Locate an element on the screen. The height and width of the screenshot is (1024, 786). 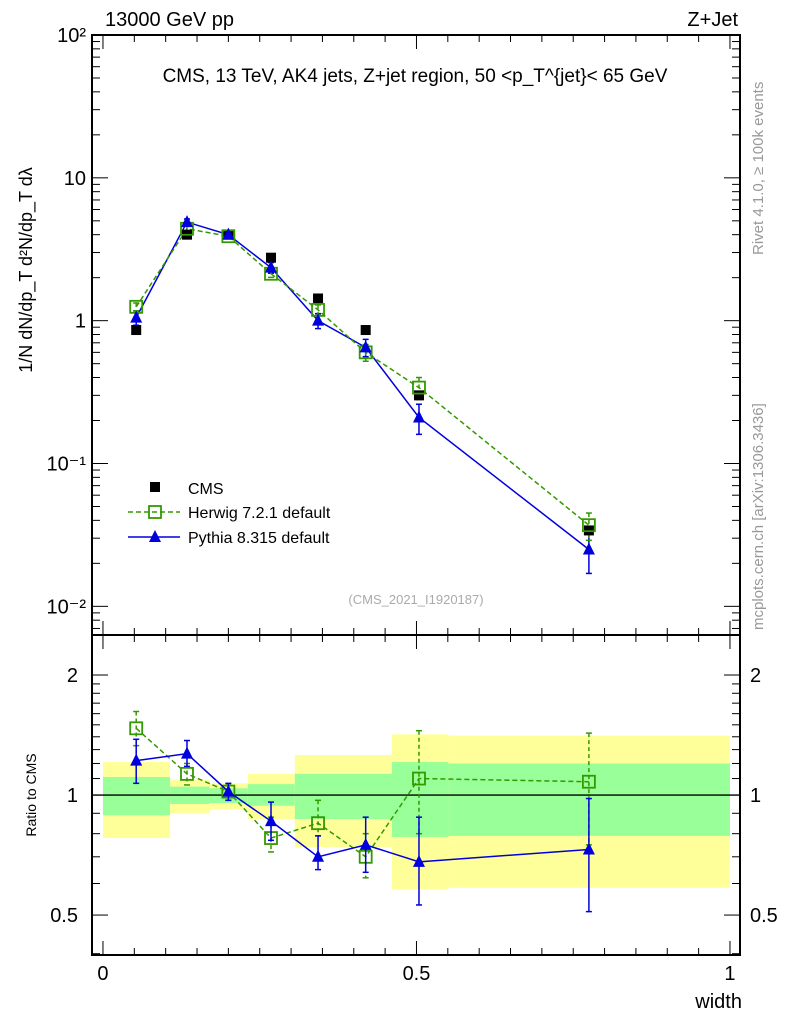
legend-cms: CMS is located at coordinates (206, 489).